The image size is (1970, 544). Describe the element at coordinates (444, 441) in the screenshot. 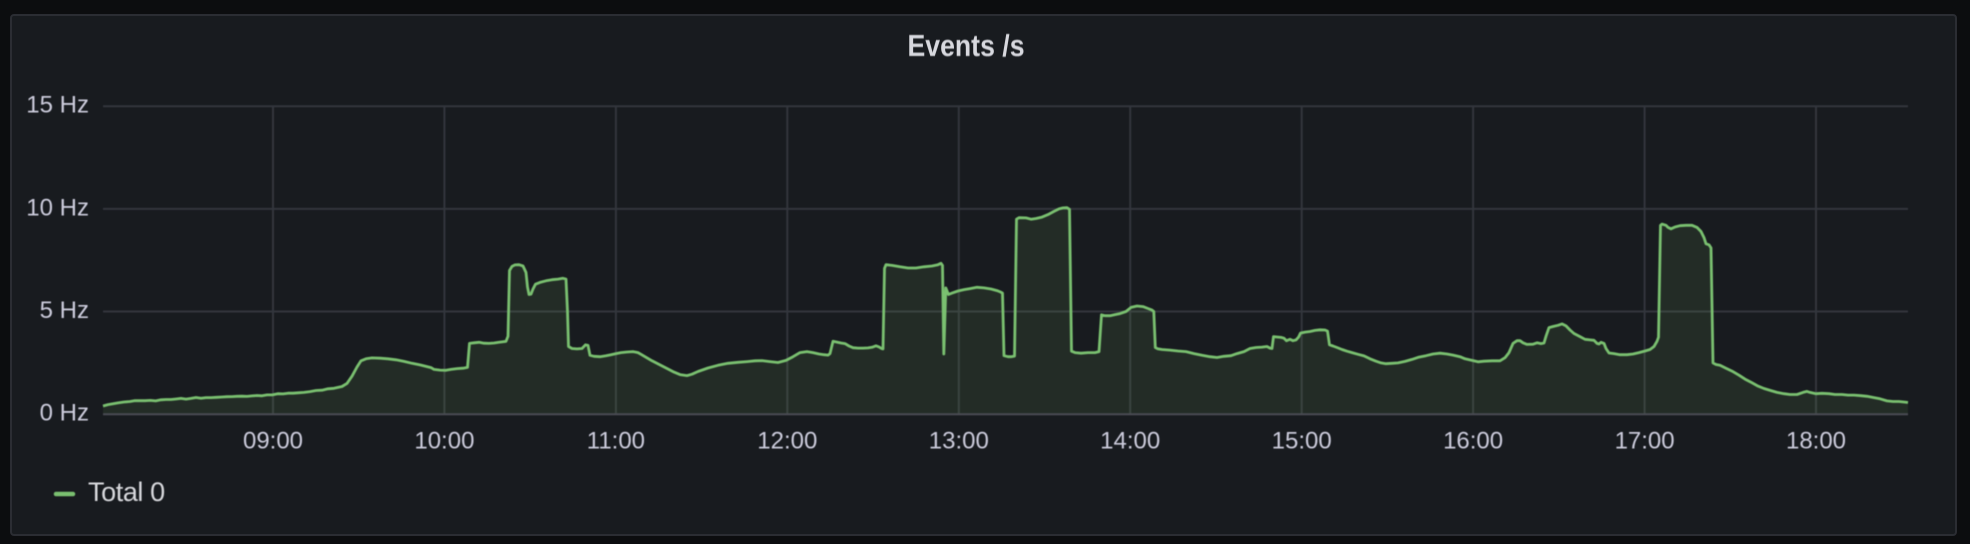

I see `svg-text: 10:00` at that location.